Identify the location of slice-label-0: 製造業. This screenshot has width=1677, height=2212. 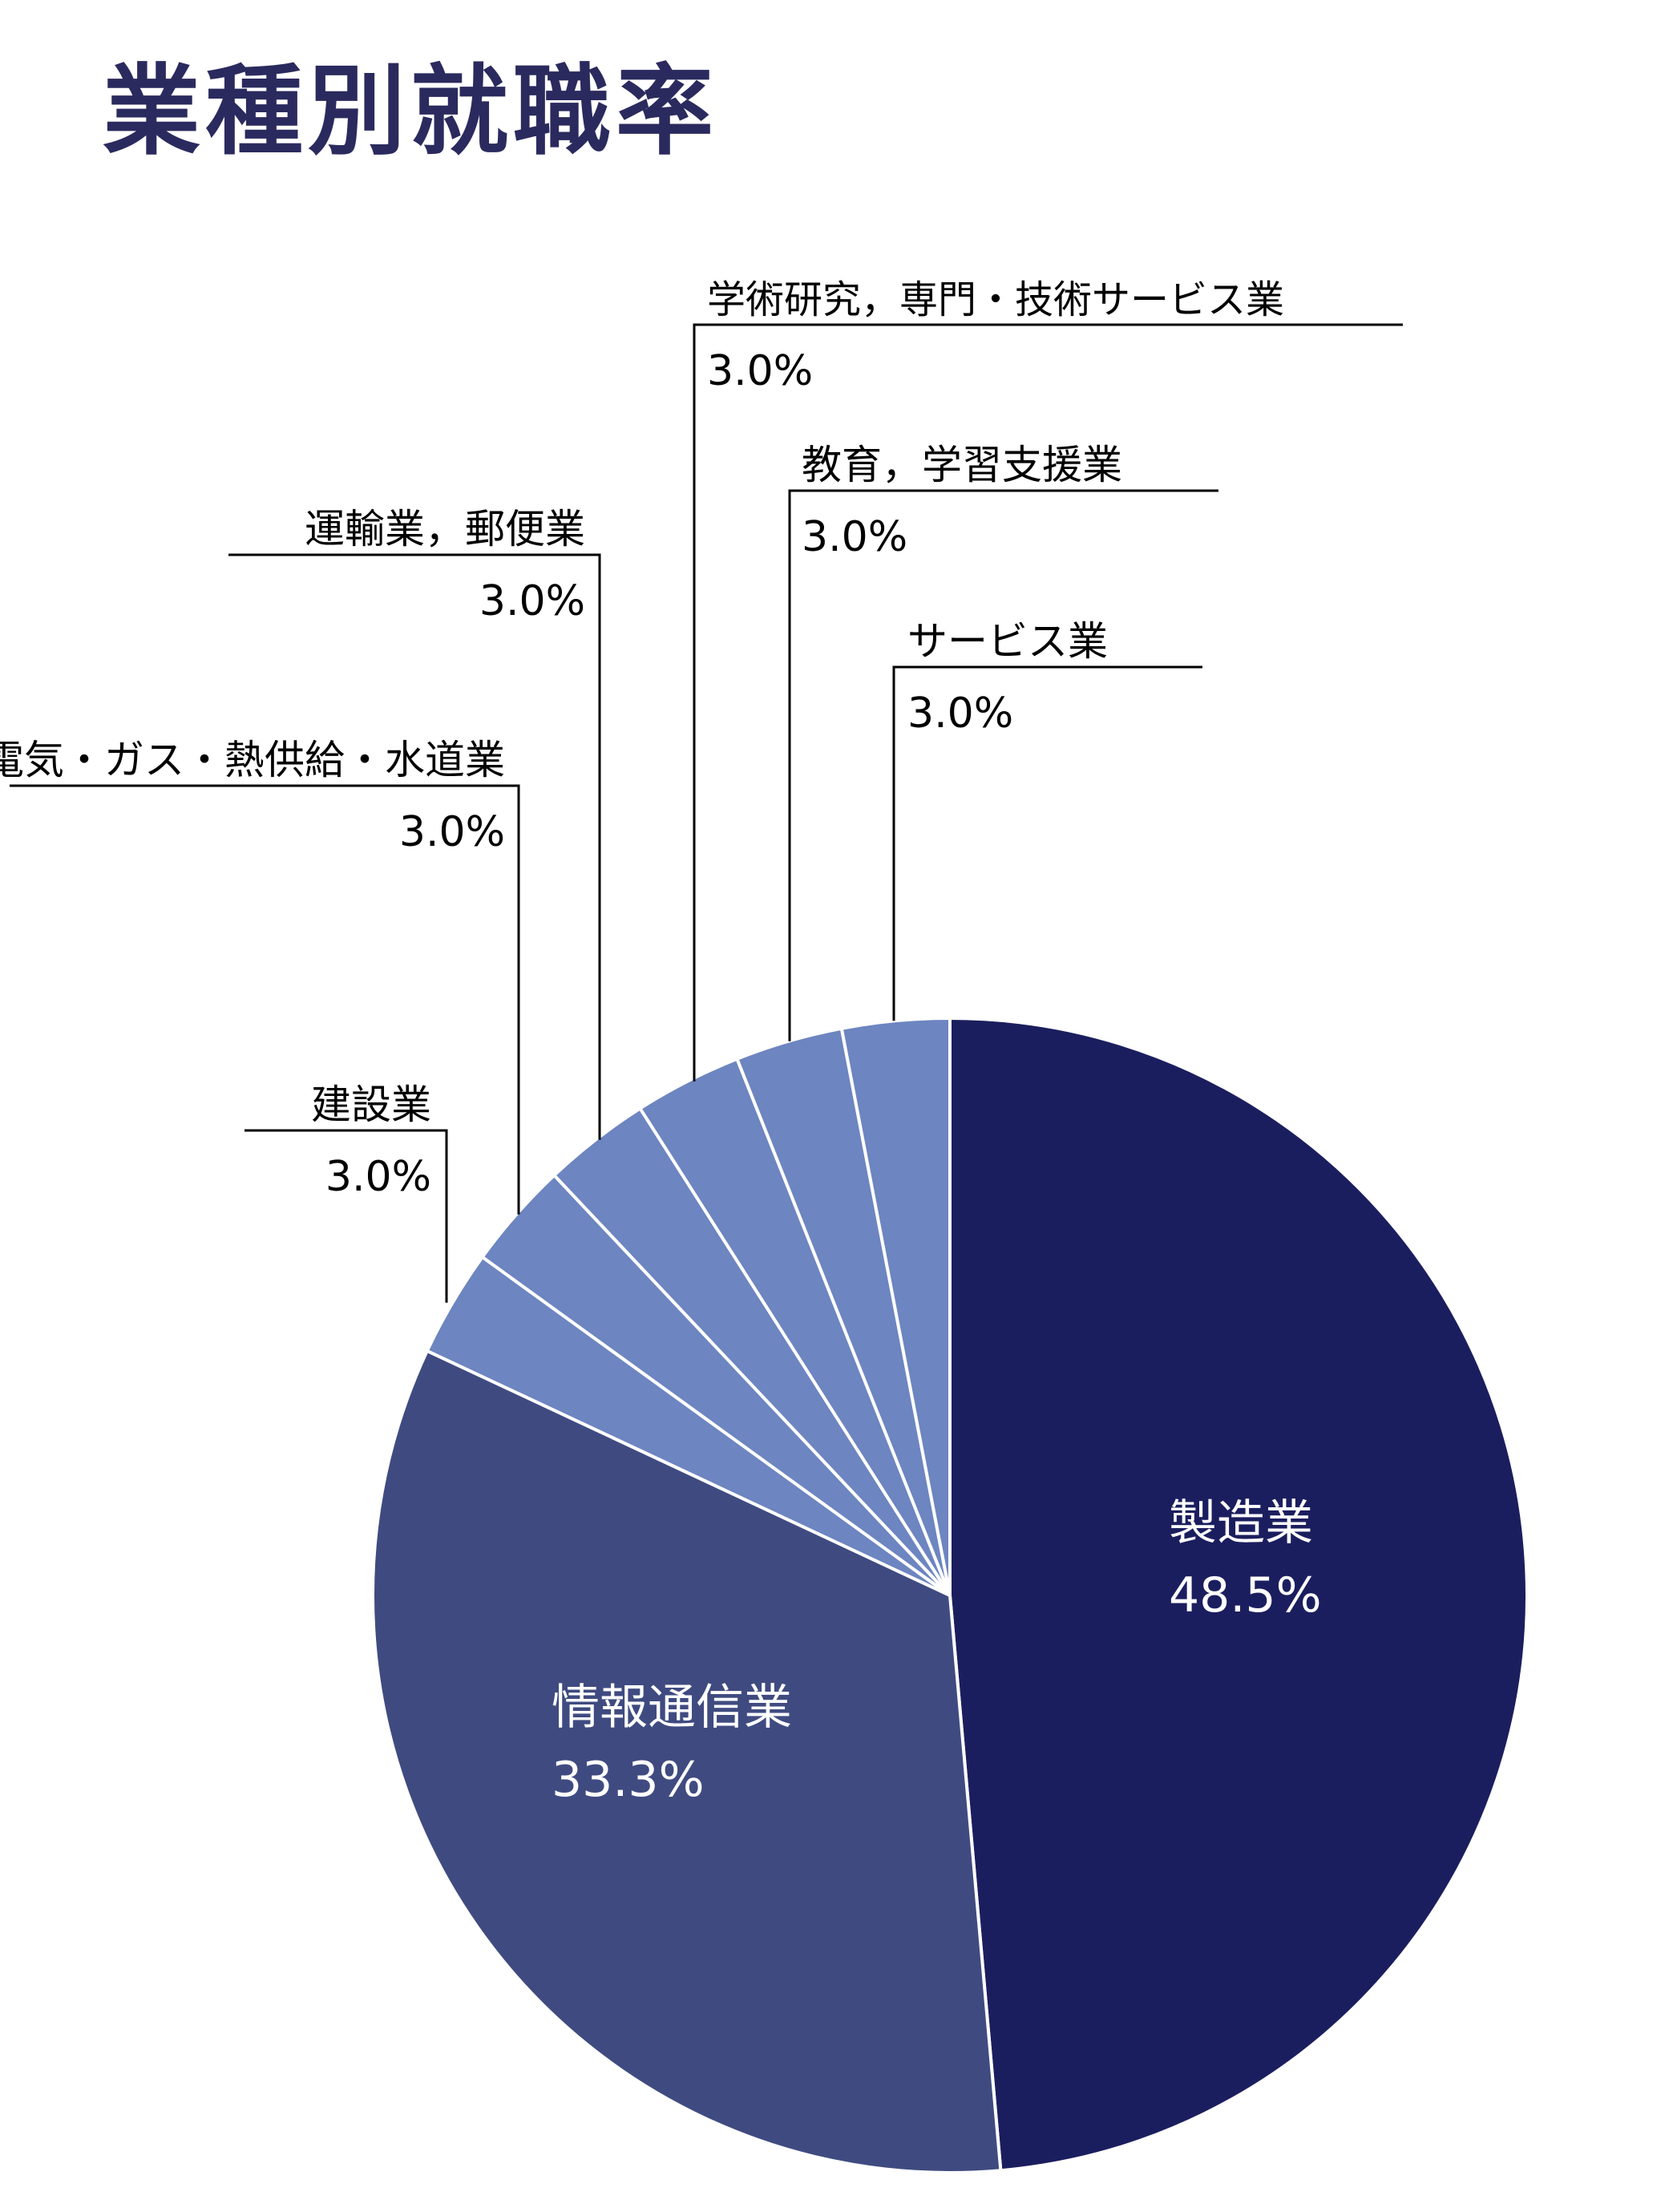
(1241, 1523).